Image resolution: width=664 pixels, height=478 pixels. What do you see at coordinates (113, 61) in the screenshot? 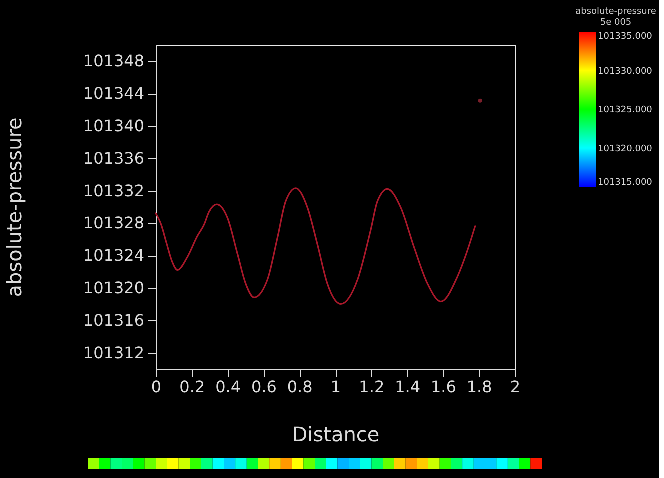
I see `y-tick-label: 101348` at bounding box center [113, 61].